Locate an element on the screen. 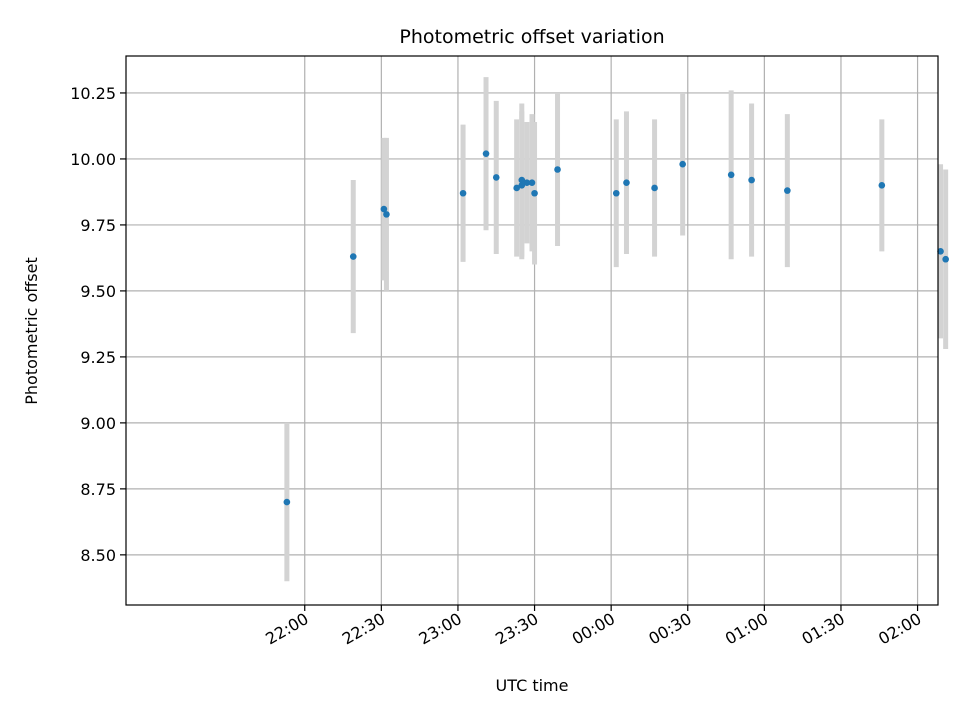  chart-title: Photometric offset variation is located at coordinates (531, 37).